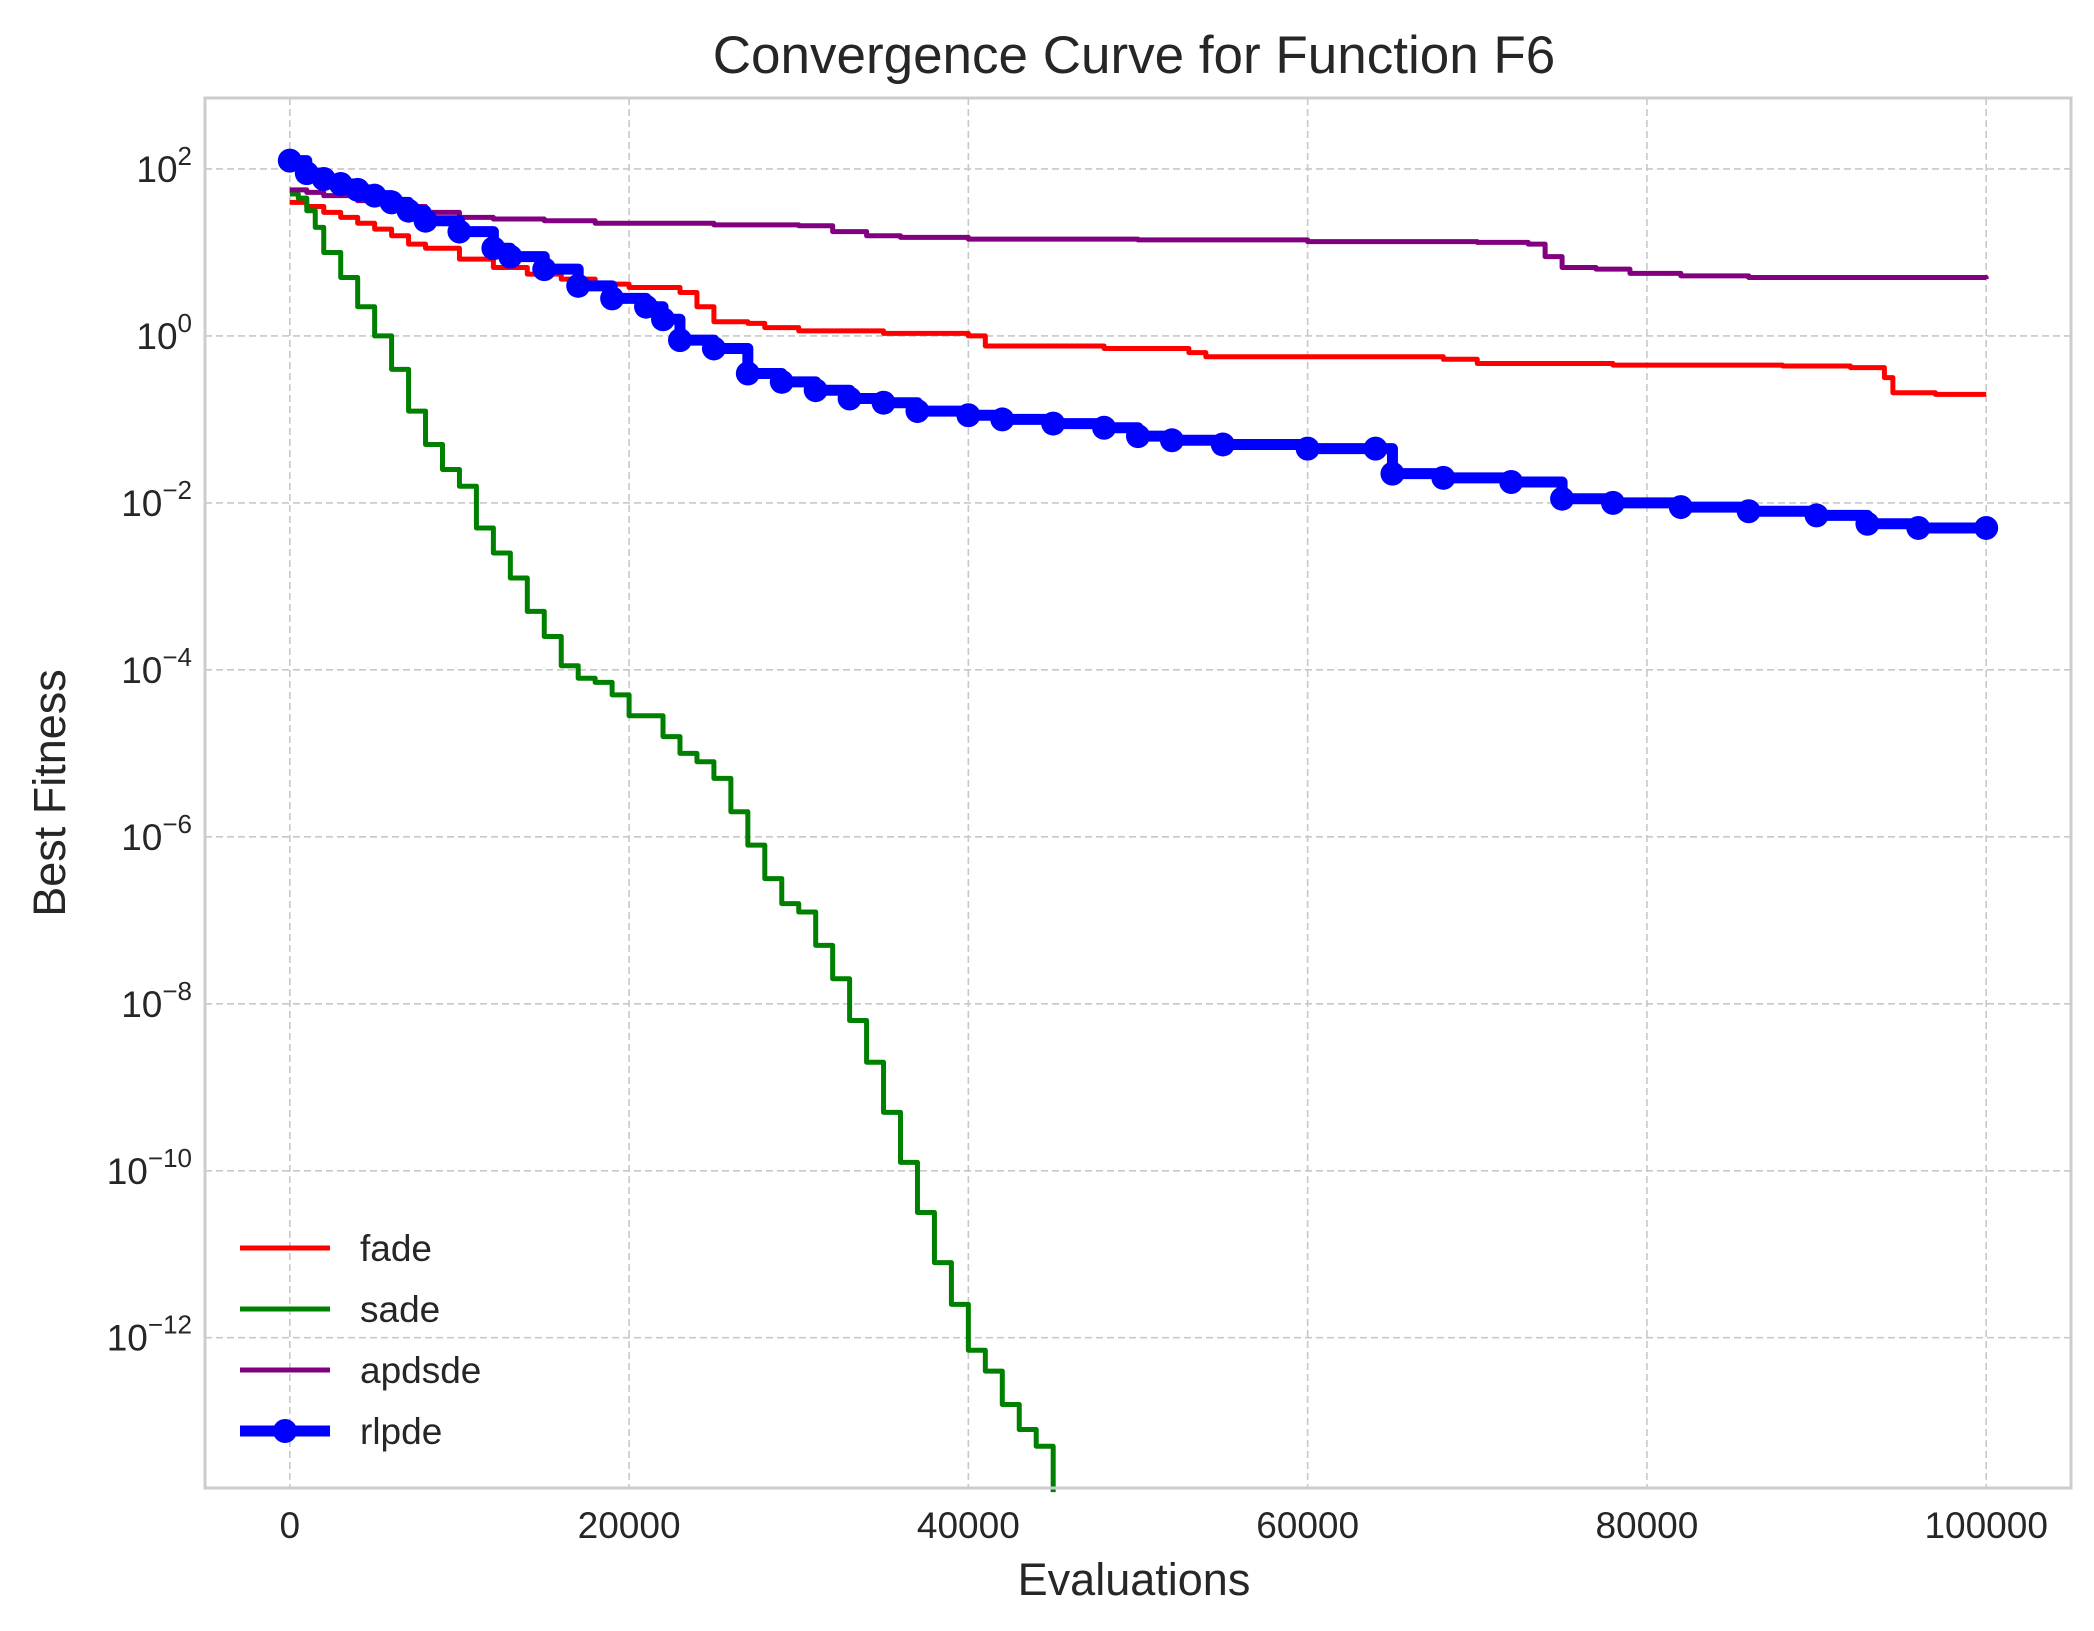  What do you see at coordinates (360, 1340) in the screenshot?
I see `legend: fade sade apdsde rlpde` at bounding box center [360, 1340].